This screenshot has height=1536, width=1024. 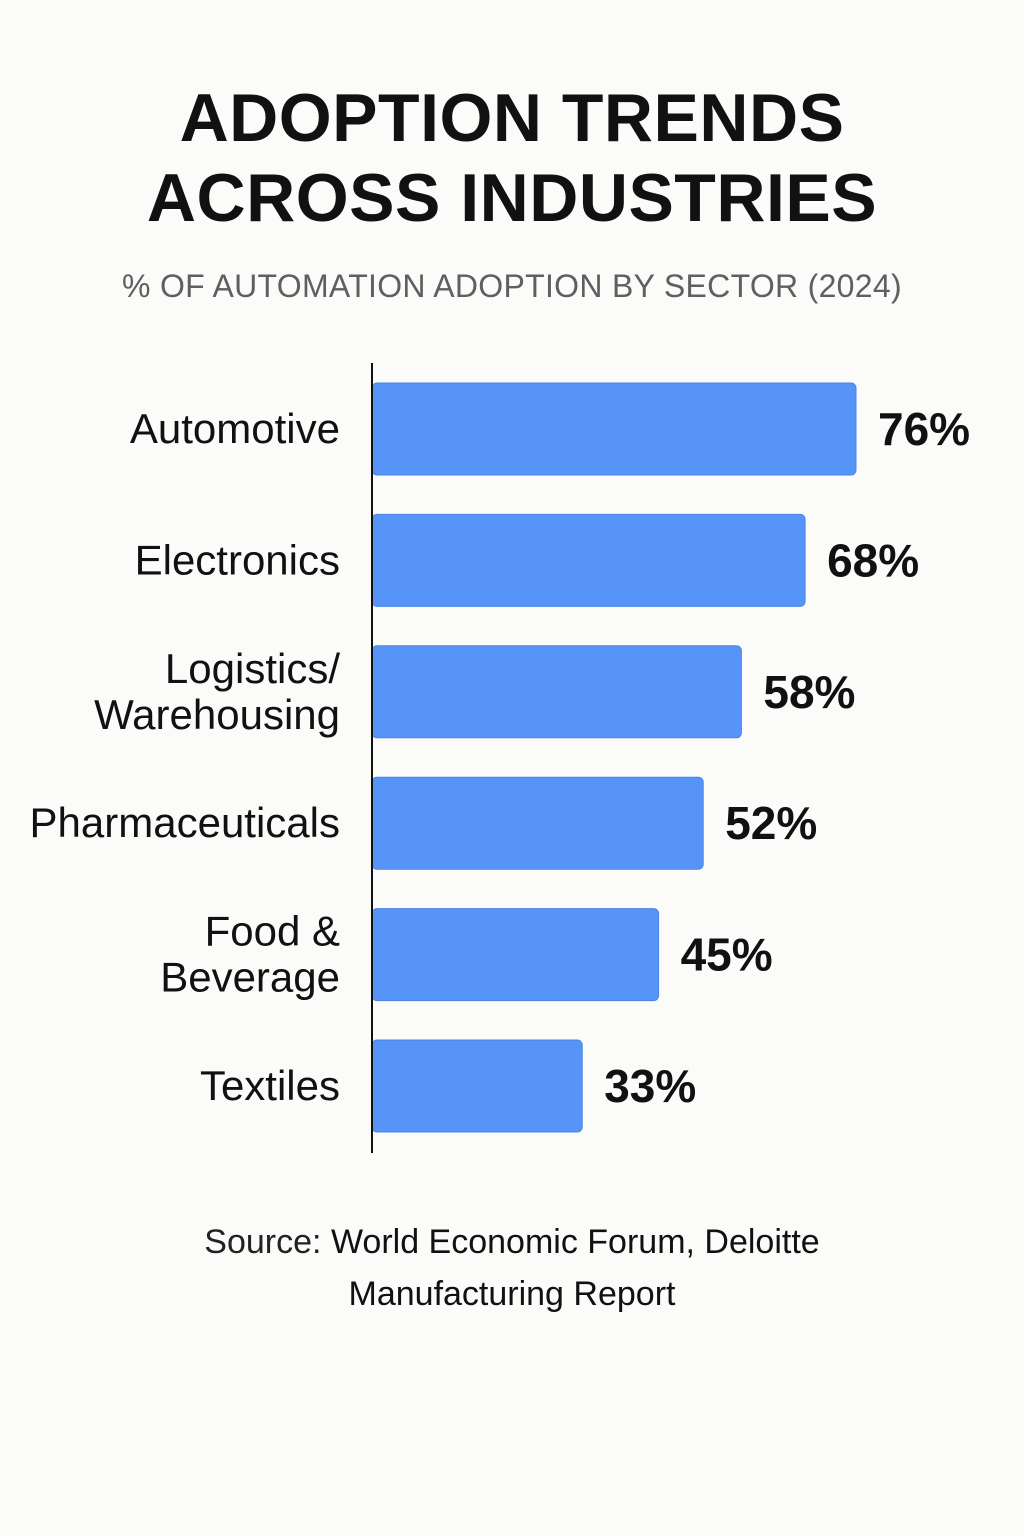 I want to click on category-label-0: Automotive, so click(x=235, y=428).